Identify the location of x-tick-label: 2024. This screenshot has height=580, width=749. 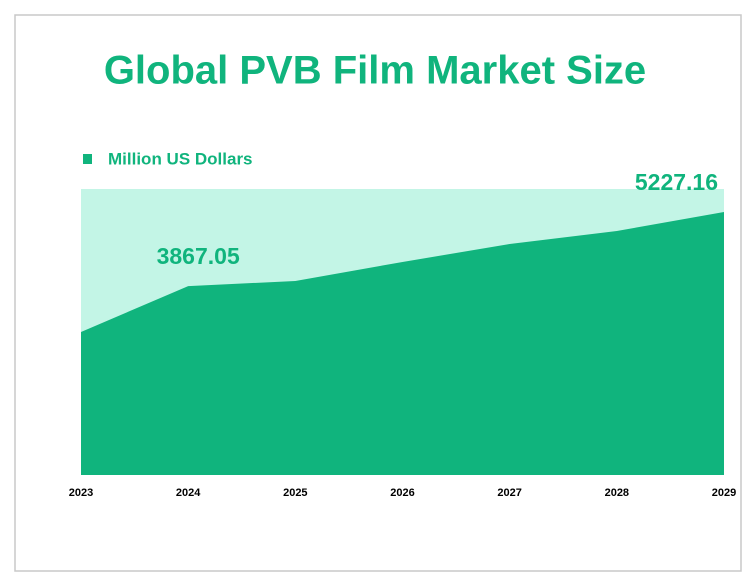
(188, 493).